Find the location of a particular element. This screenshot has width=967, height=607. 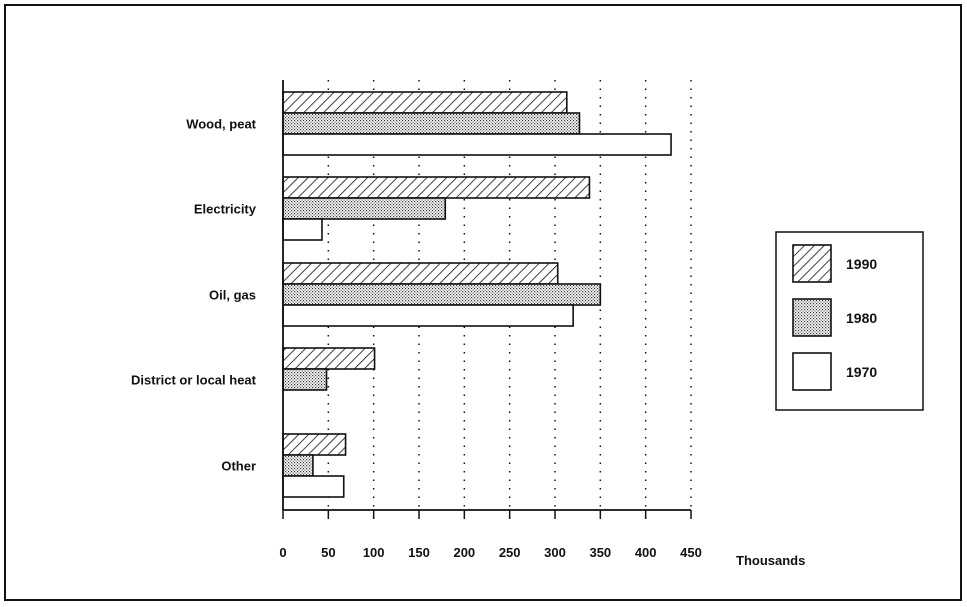

legend-swatch-1990 is located at coordinates (812, 263).